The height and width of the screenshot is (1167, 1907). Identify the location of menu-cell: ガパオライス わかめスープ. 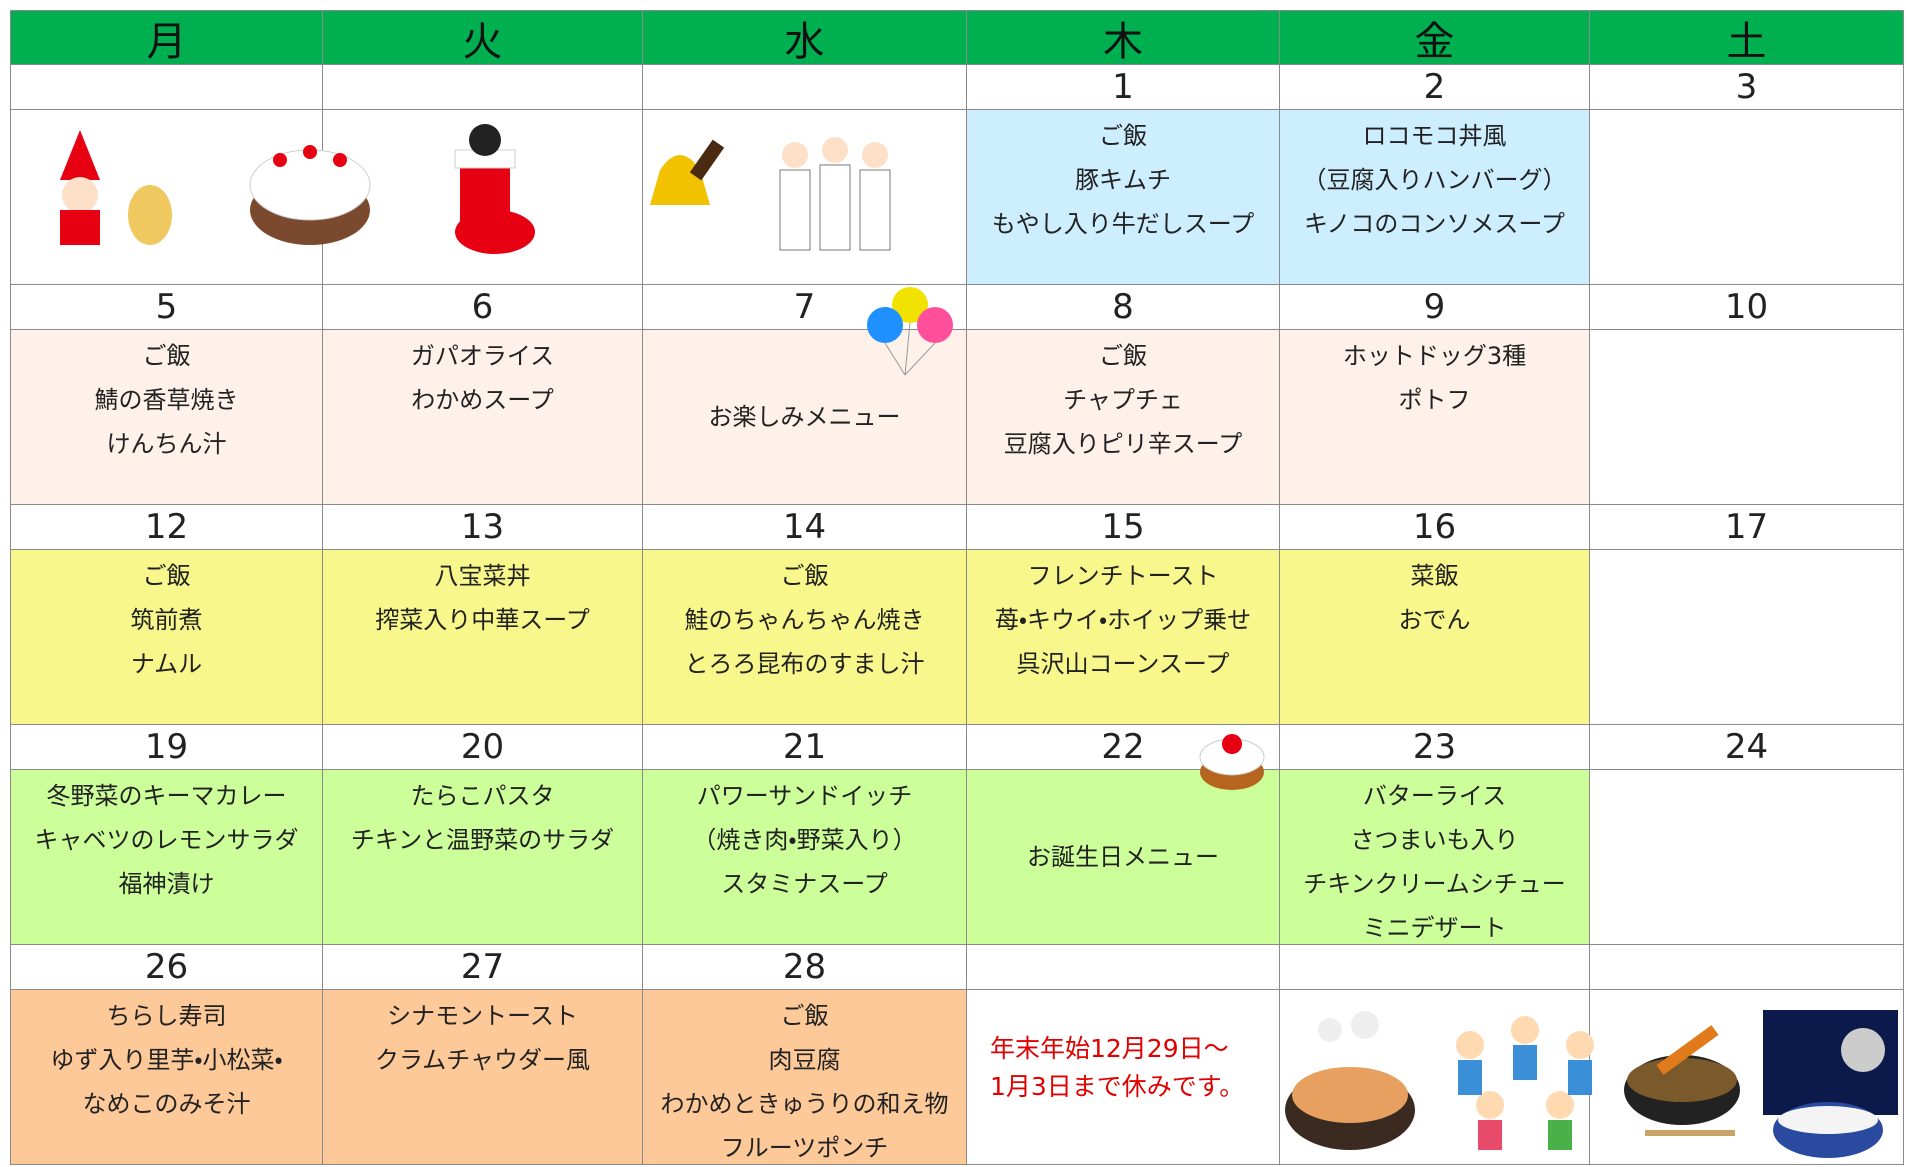
(482, 417).